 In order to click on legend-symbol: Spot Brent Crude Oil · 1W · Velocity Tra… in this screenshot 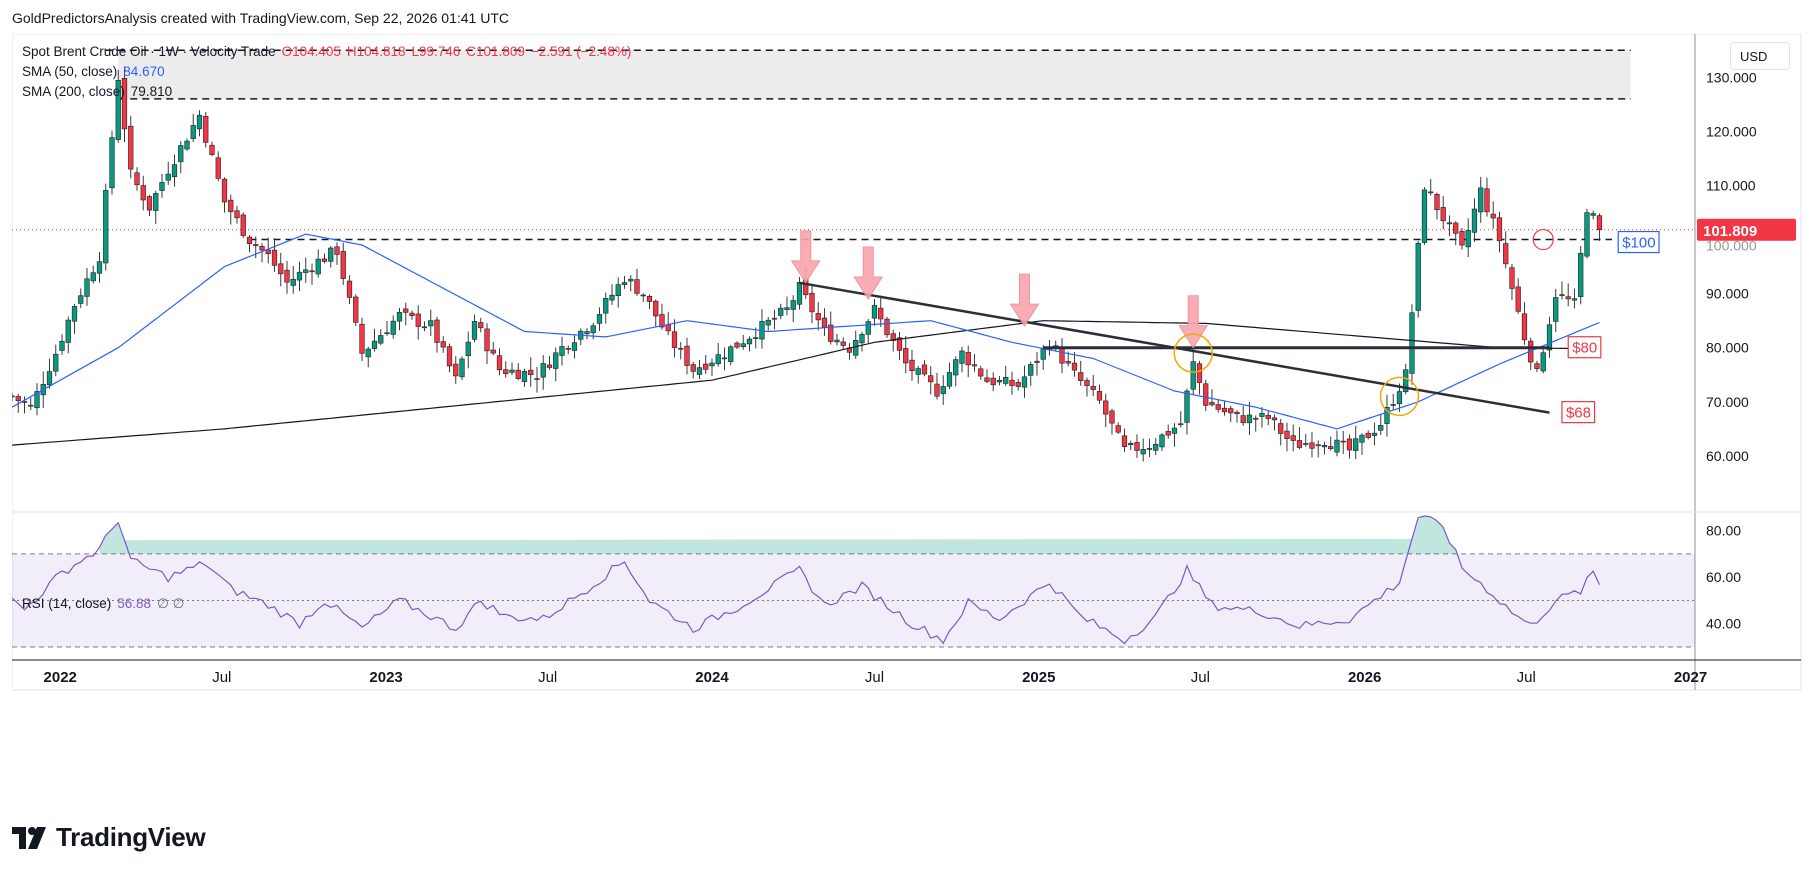, I will do `click(149, 51)`.